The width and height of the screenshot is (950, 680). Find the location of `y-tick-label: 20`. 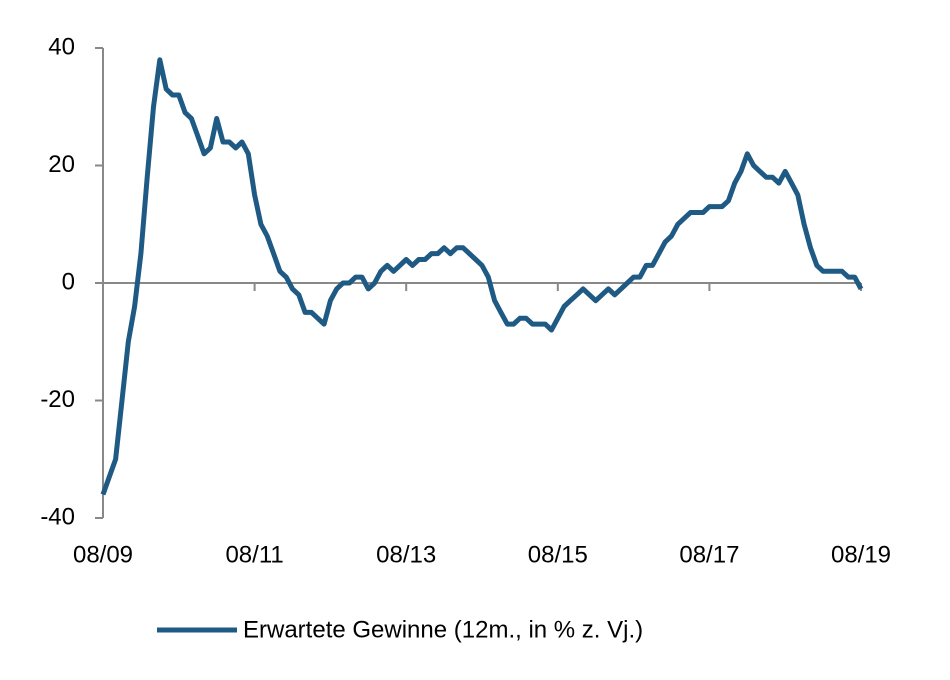

y-tick-label: 20 is located at coordinates (61, 164).